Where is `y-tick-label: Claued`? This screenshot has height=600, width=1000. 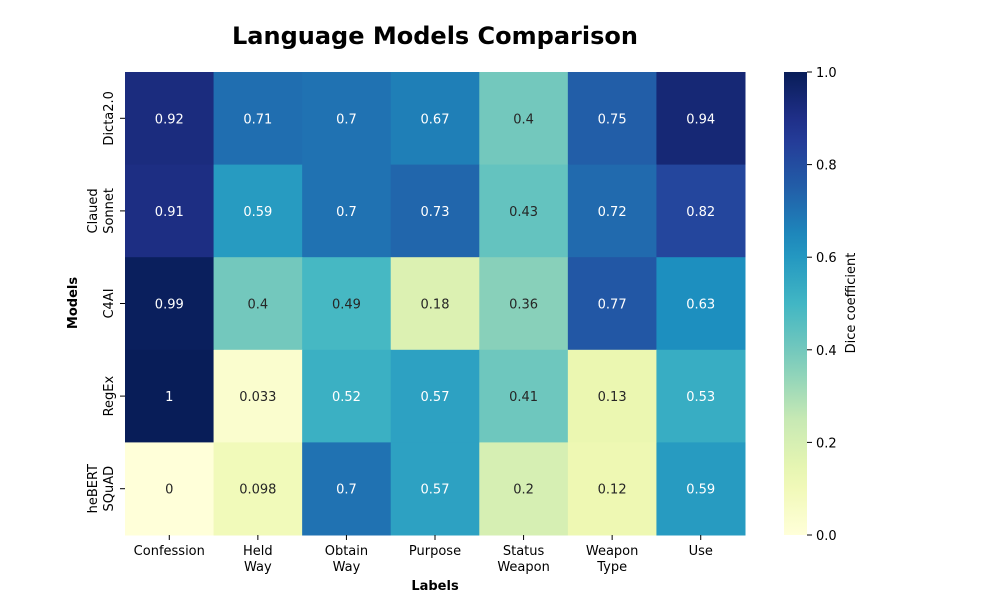 y-tick-label: Claued is located at coordinates (93, 210).